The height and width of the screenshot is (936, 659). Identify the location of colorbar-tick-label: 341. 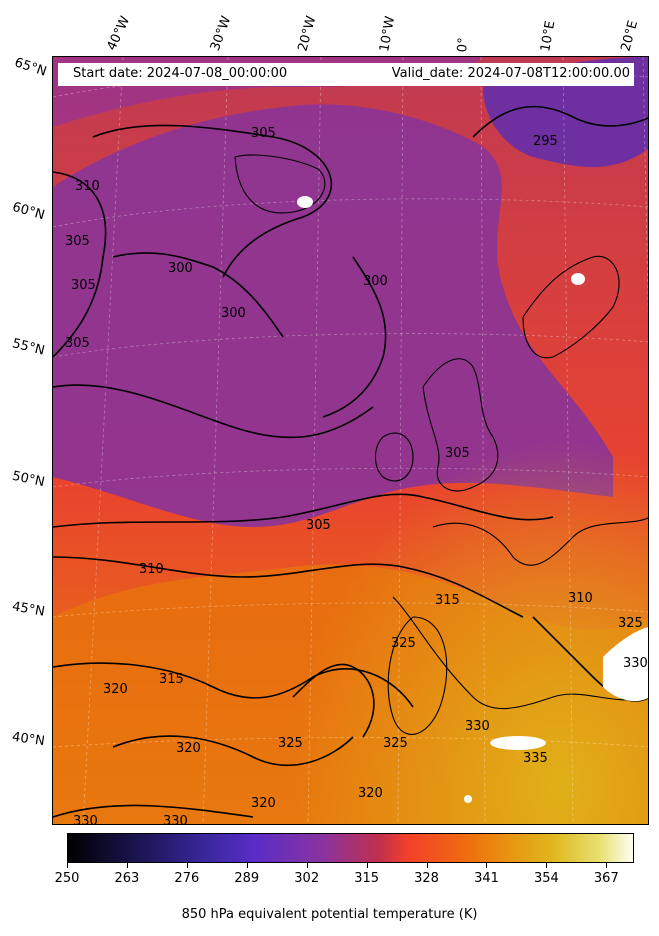
(486, 878).